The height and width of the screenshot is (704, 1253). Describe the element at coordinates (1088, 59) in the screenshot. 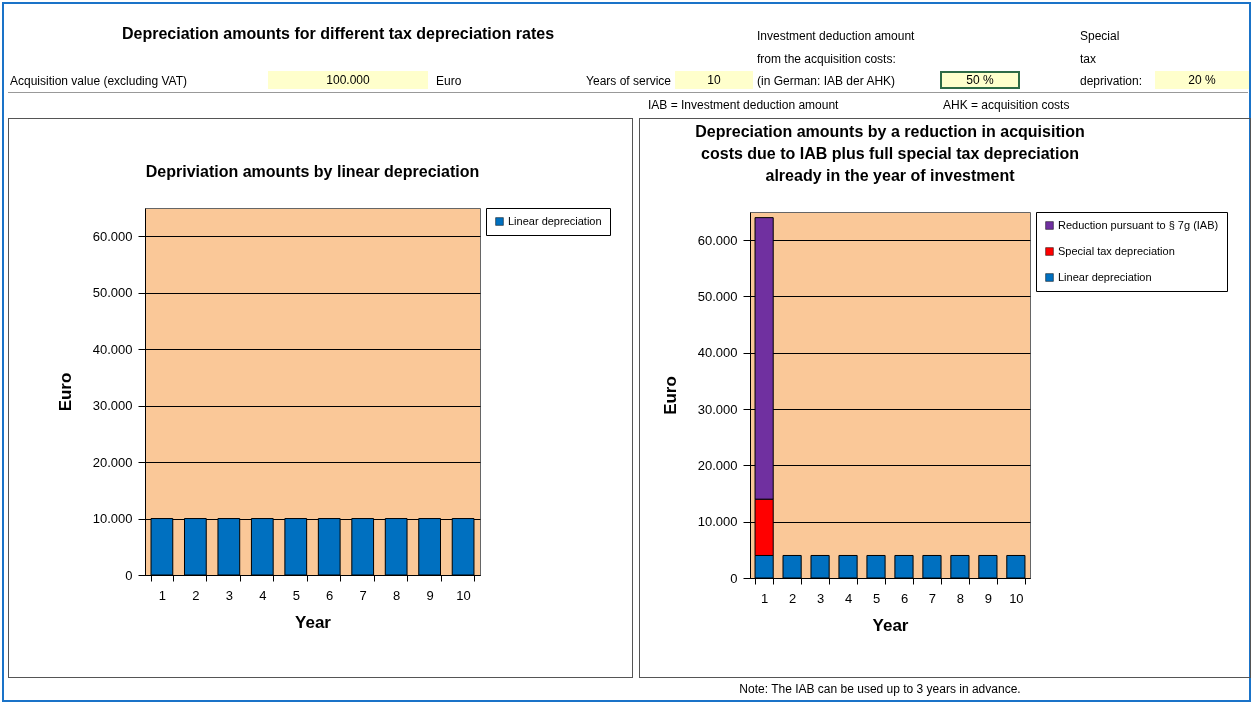

I see `text: tax` at that location.